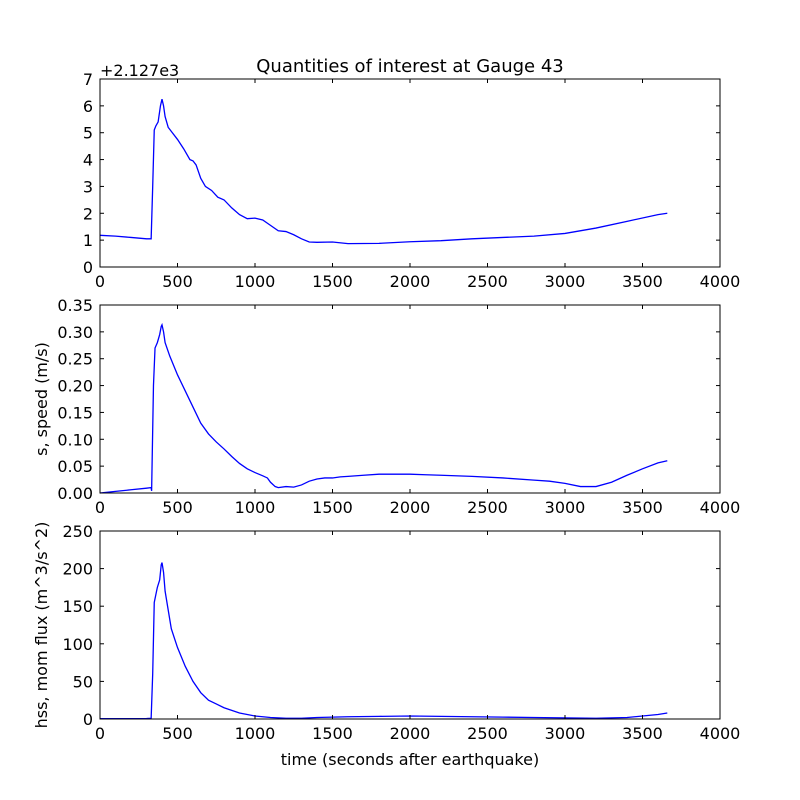  What do you see at coordinates (41, 625) in the screenshot?
I see `flux-plot-ylabel: hss, mom flux (m^3/s^2)` at bounding box center [41, 625].